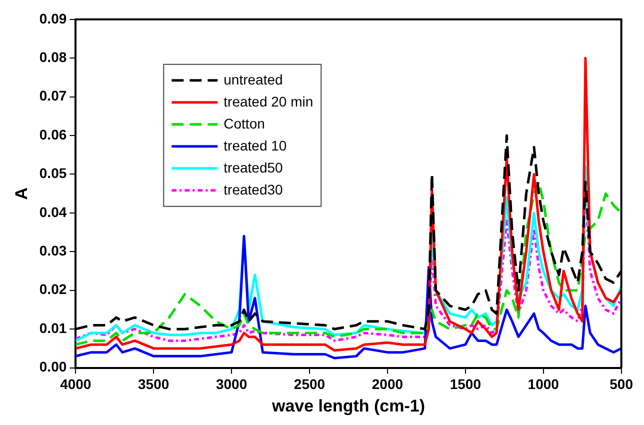 This screenshot has height=425, width=644. I want to click on y-tick-label: 0.07, so click(53, 96).